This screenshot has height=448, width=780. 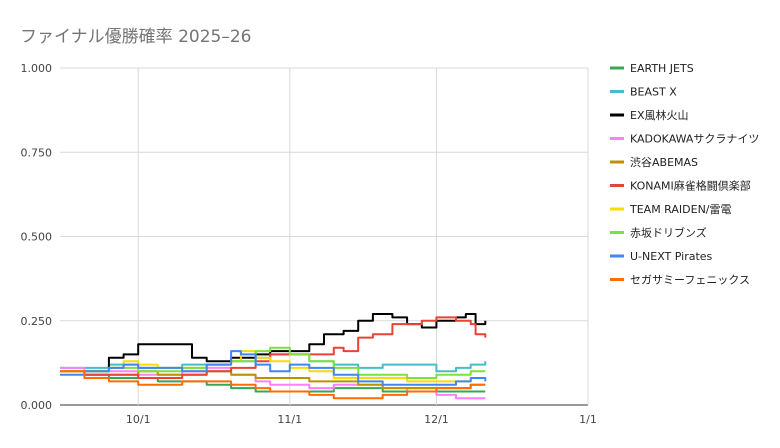 What do you see at coordinates (289, 419) in the screenshot?
I see `x-tick-label: 11/1` at bounding box center [289, 419].